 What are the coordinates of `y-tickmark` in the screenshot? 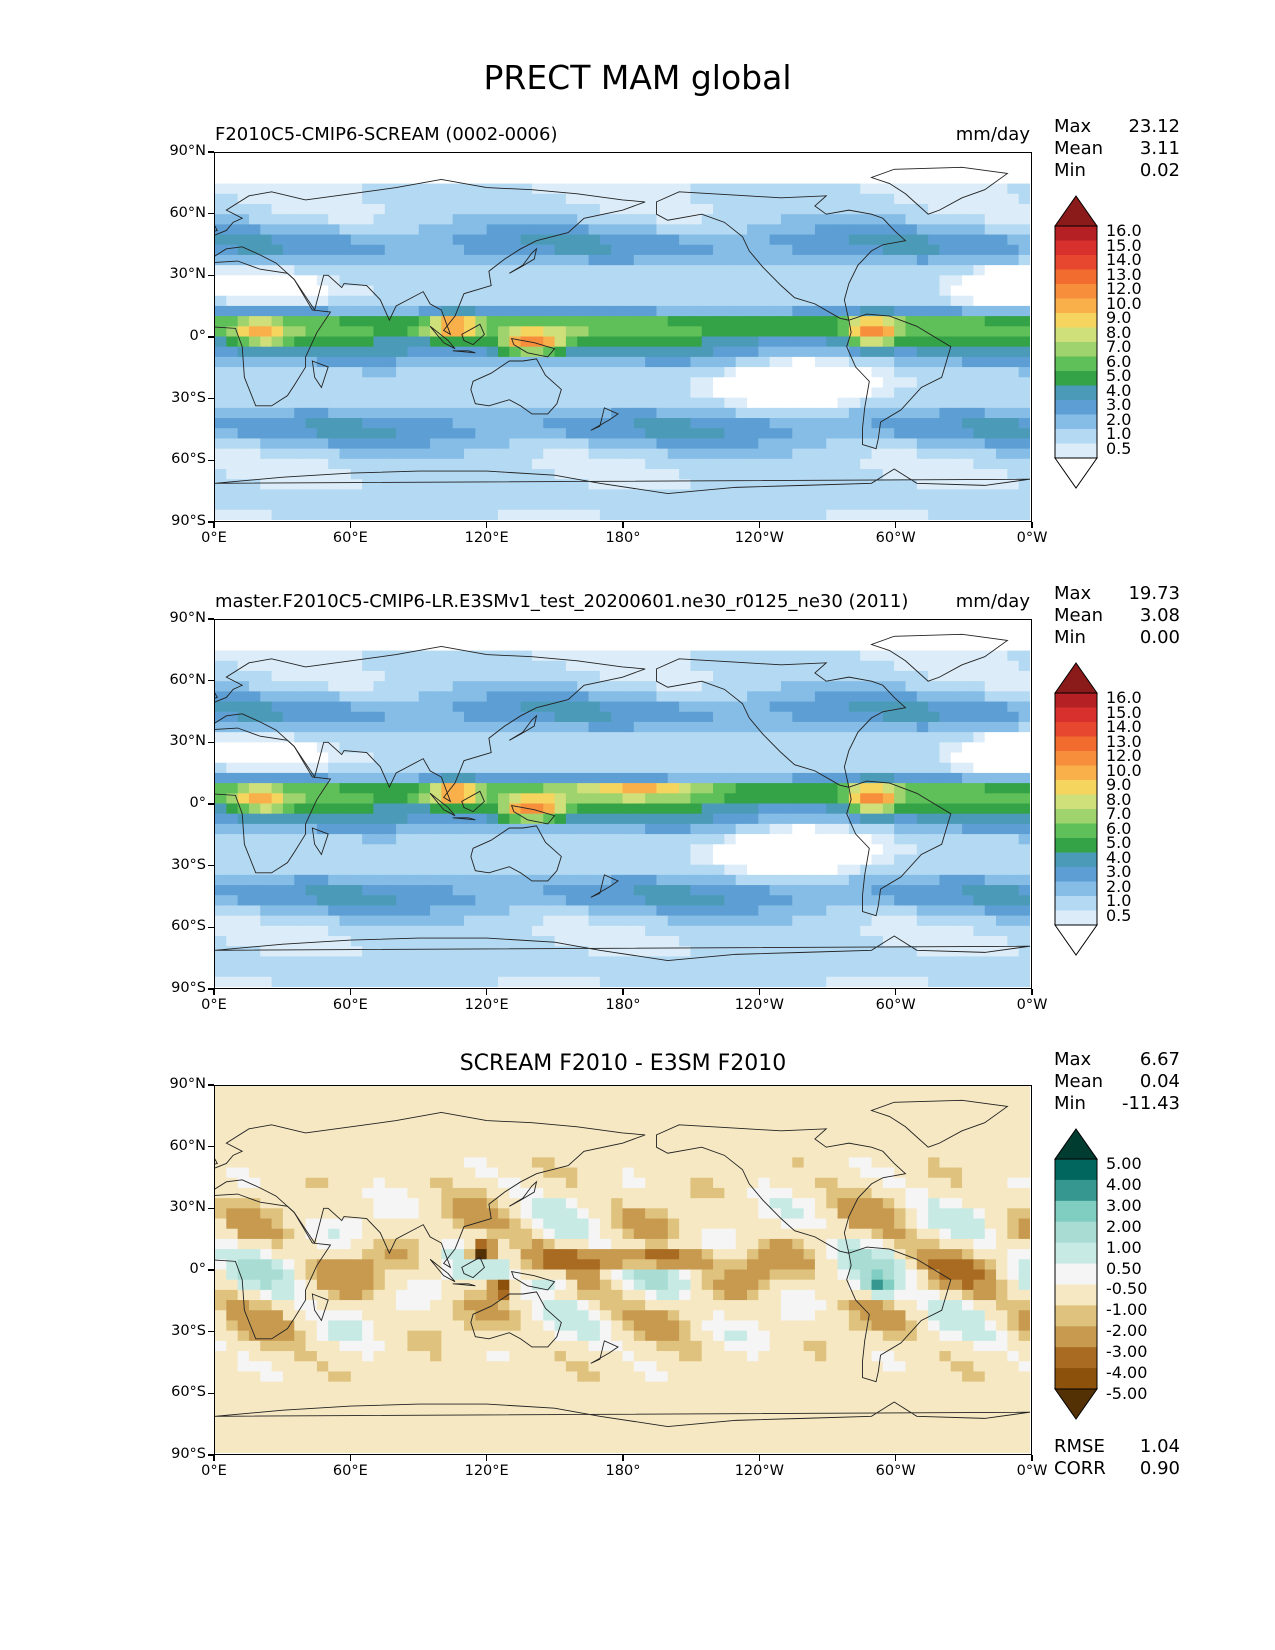 It's located at (211, 152).